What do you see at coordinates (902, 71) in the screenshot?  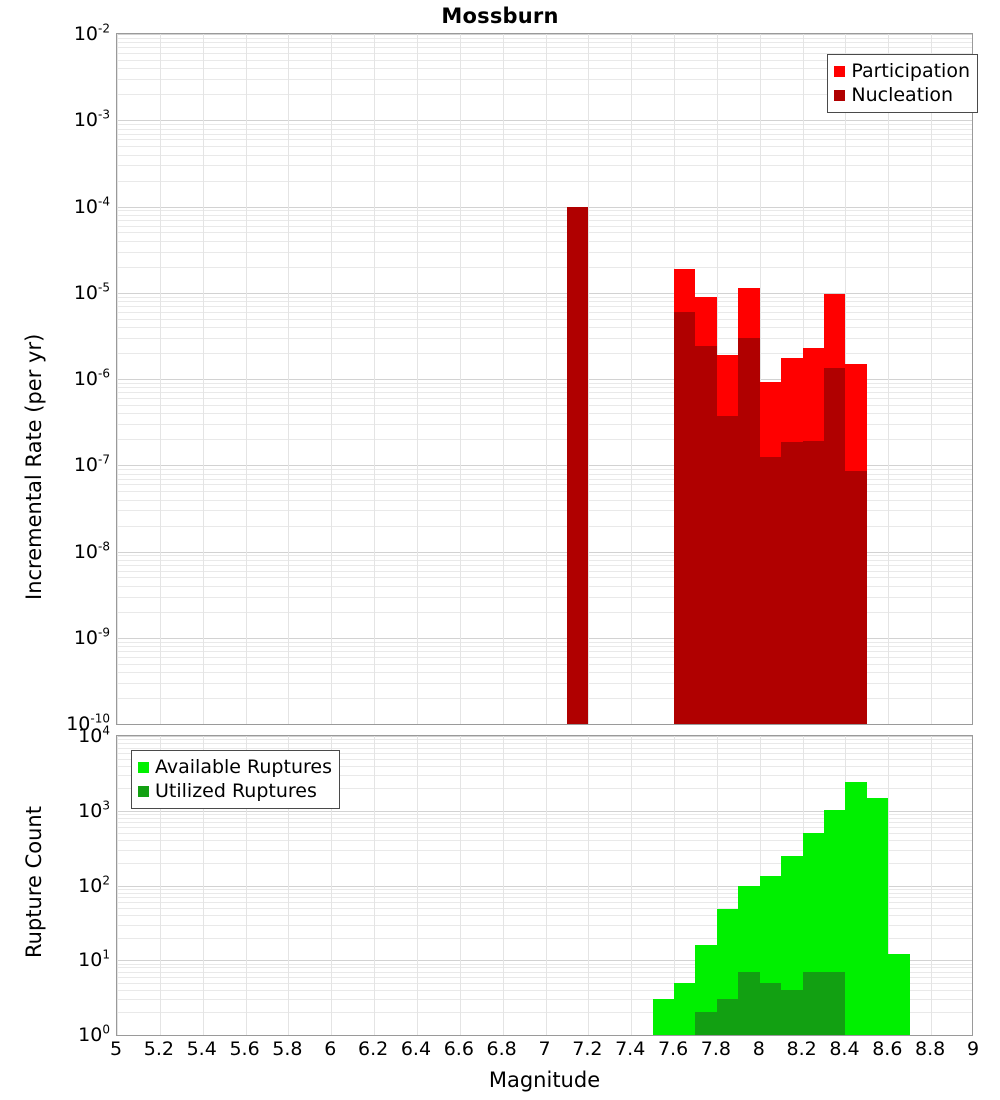 I see `legend-item: Participation` at bounding box center [902, 71].